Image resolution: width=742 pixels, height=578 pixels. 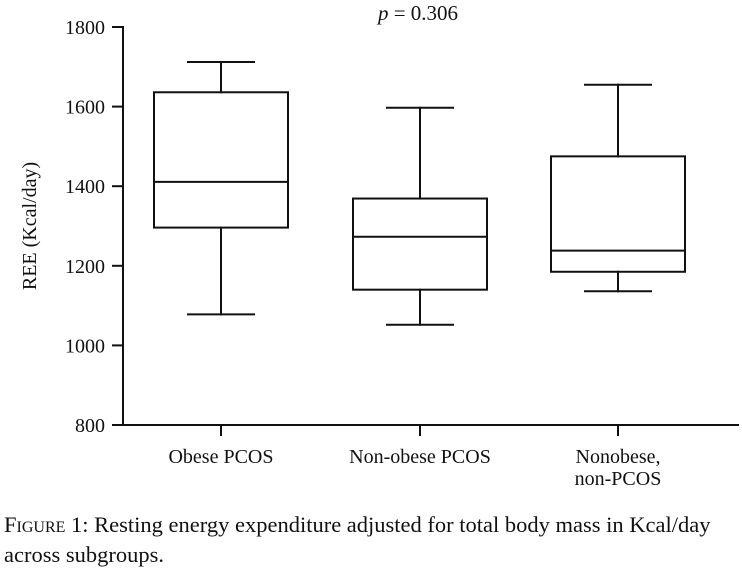 I want to click on y-axis-label: REE (Kcal/day), so click(x=30, y=226).